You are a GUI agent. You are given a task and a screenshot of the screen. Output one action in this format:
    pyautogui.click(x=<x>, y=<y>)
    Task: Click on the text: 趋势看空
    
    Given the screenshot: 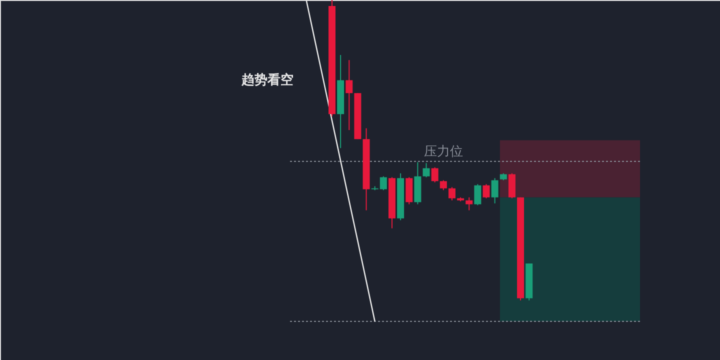 What is the action you would take?
    pyautogui.click(x=267, y=80)
    